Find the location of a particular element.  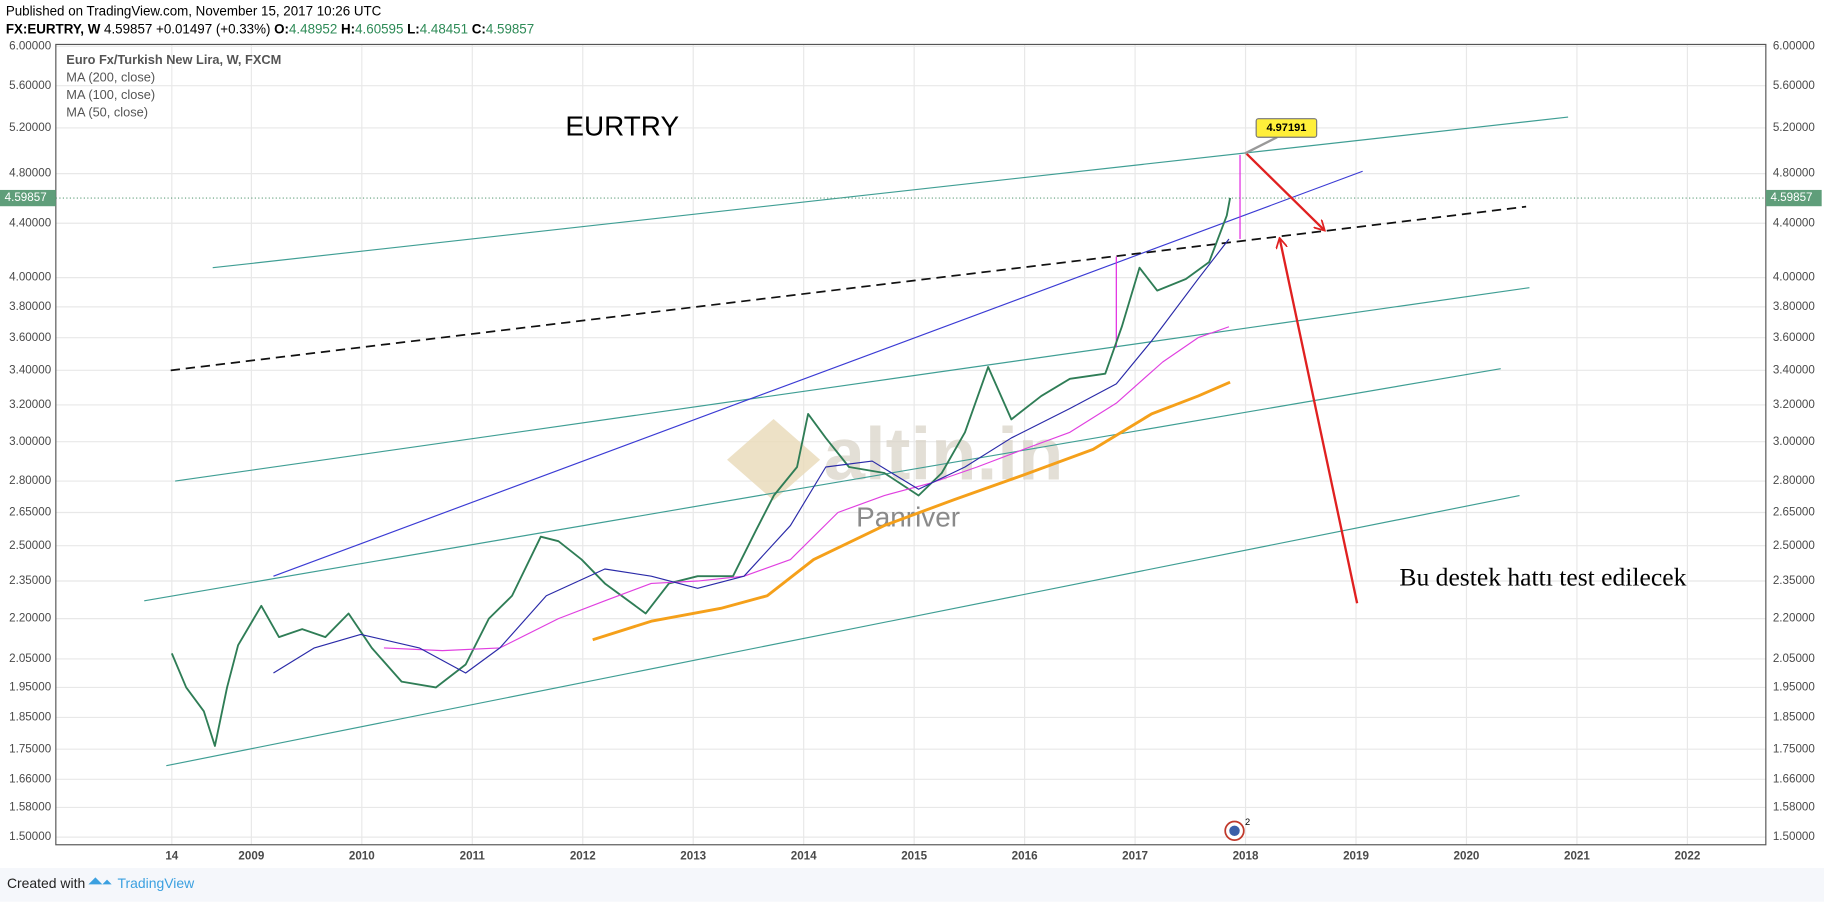

logo is located at coordinates (100, 881).